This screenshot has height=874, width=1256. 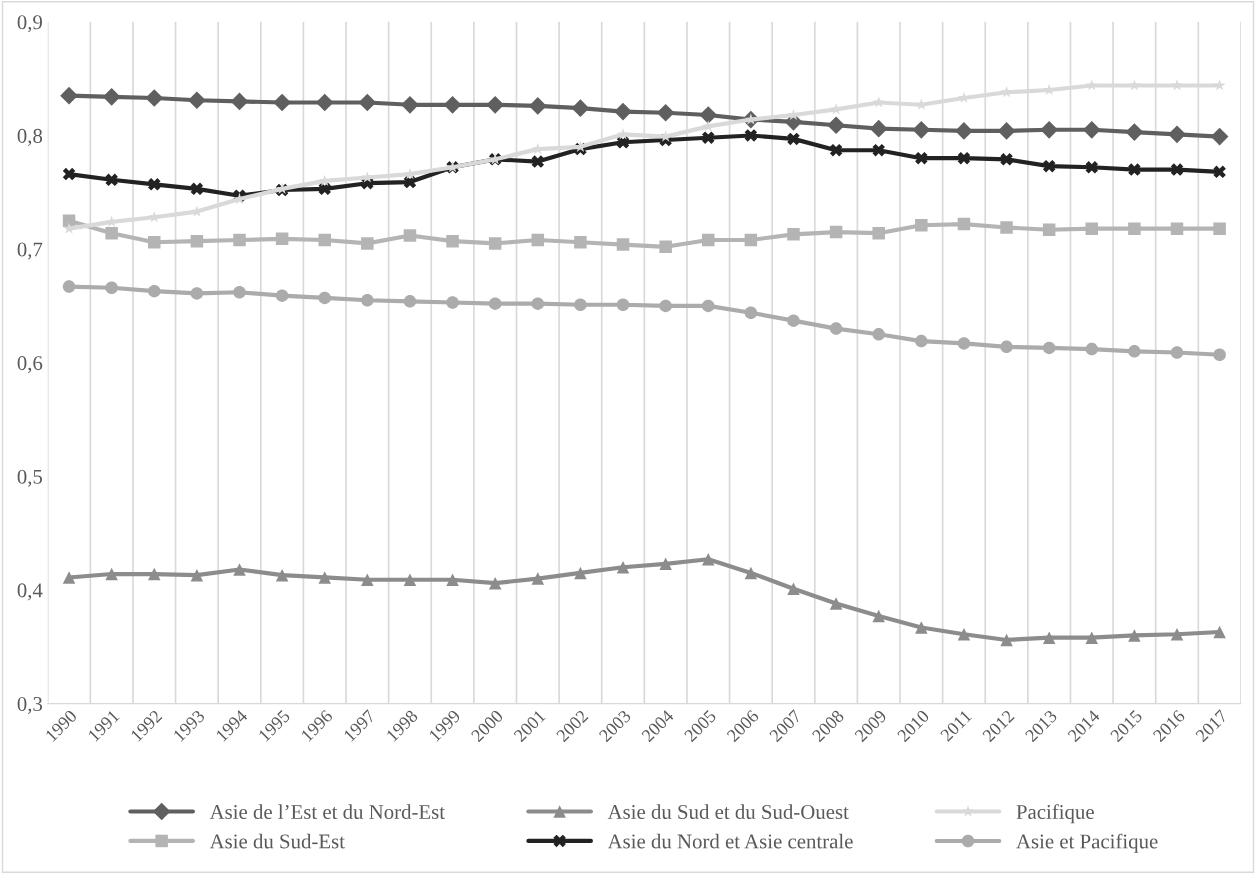 What do you see at coordinates (728, 811) in the screenshot?
I see `legend-label: Asie du Sud et du Sud-Ouest` at bounding box center [728, 811].